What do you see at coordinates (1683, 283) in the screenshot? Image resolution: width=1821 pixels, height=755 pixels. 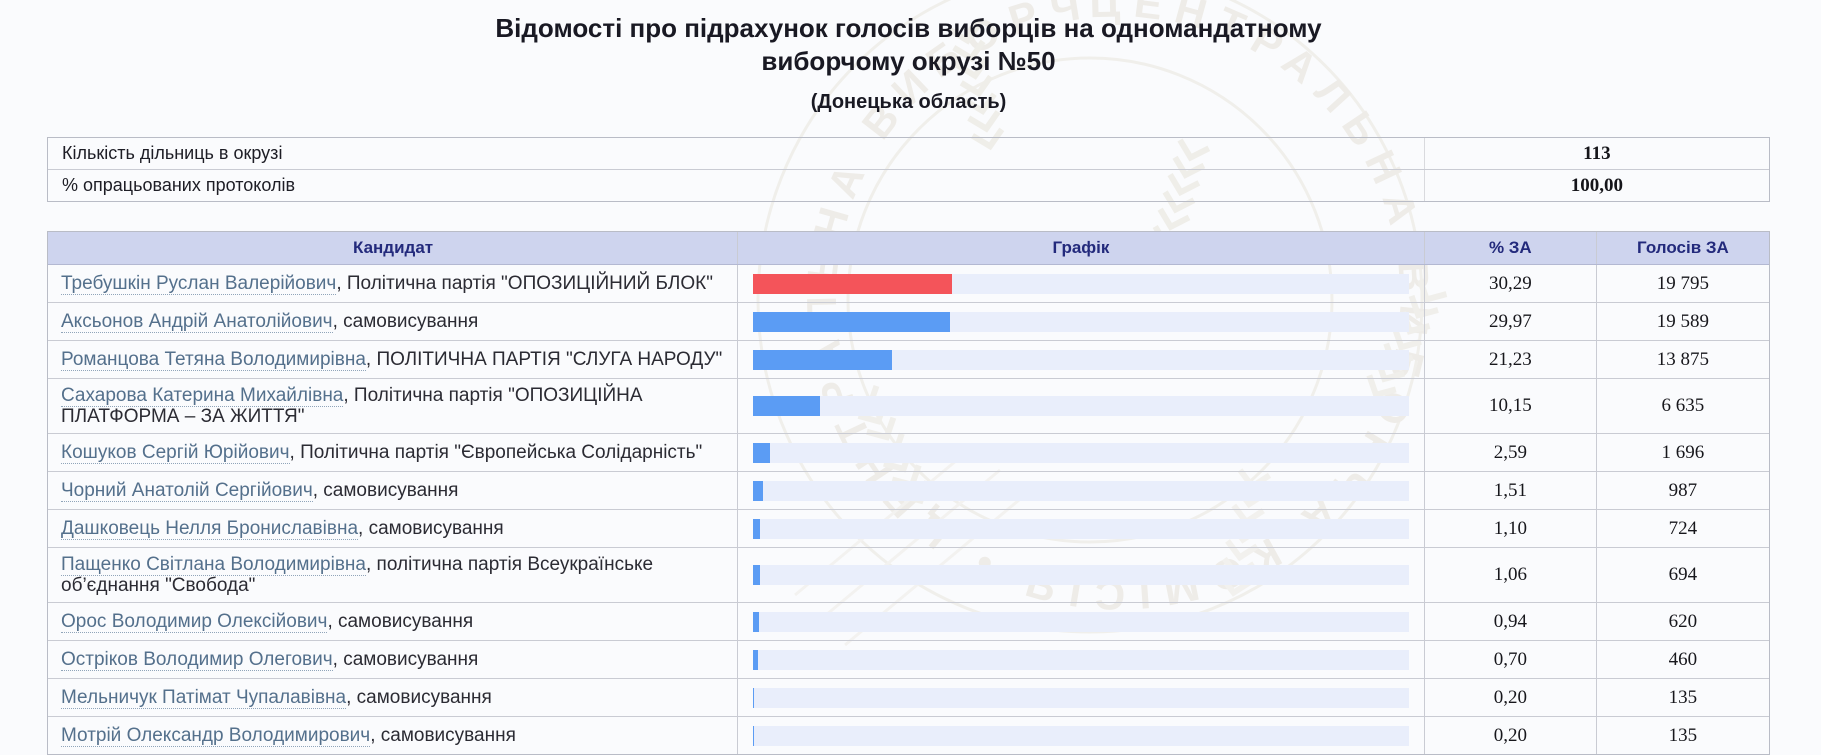 I see `votes-cell: 19 795` at bounding box center [1683, 283].